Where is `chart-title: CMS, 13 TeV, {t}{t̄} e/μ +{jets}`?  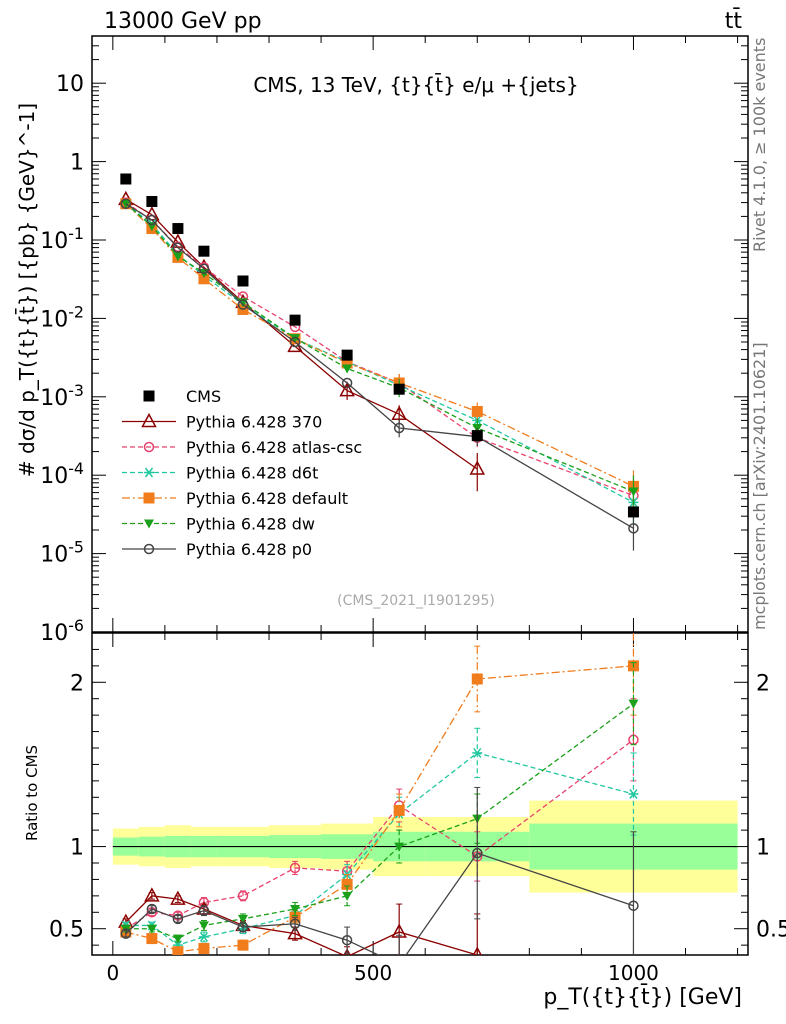
chart-title: CMS, 13 TeV, {t}{t̄} e/μ +{jets} is located at coordinates (415, 84).